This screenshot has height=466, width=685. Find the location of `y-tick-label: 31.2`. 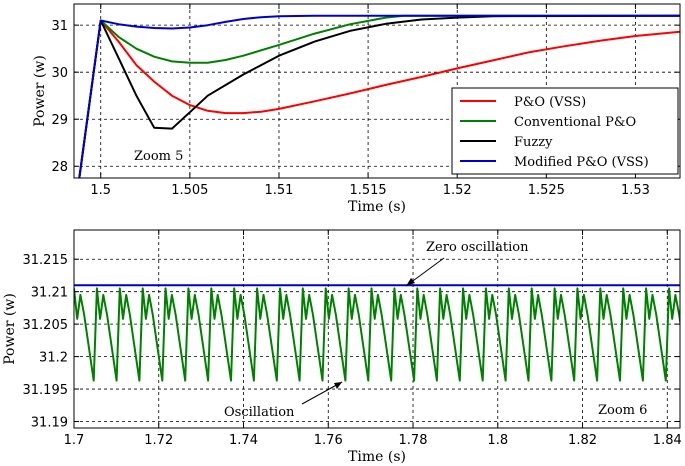

y-tick-label: 31.2 is located at coordinates (53, 358).